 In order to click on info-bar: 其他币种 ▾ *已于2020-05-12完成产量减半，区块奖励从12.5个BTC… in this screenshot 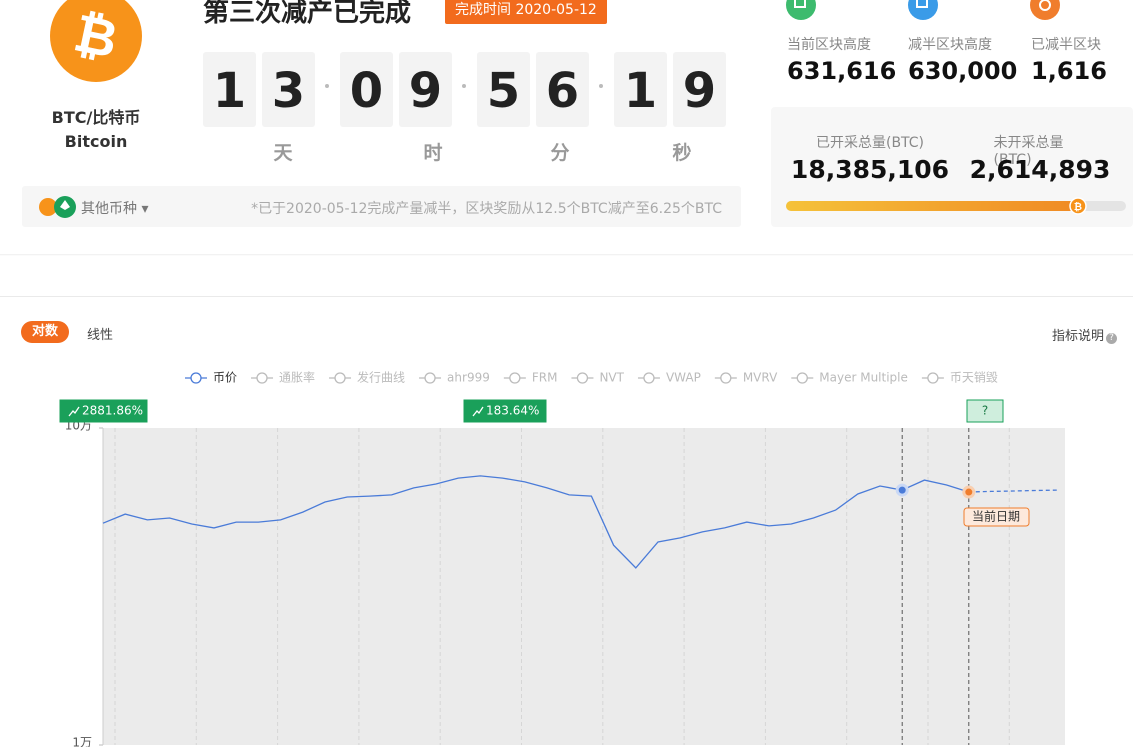, I will do `click(381, 206)`.